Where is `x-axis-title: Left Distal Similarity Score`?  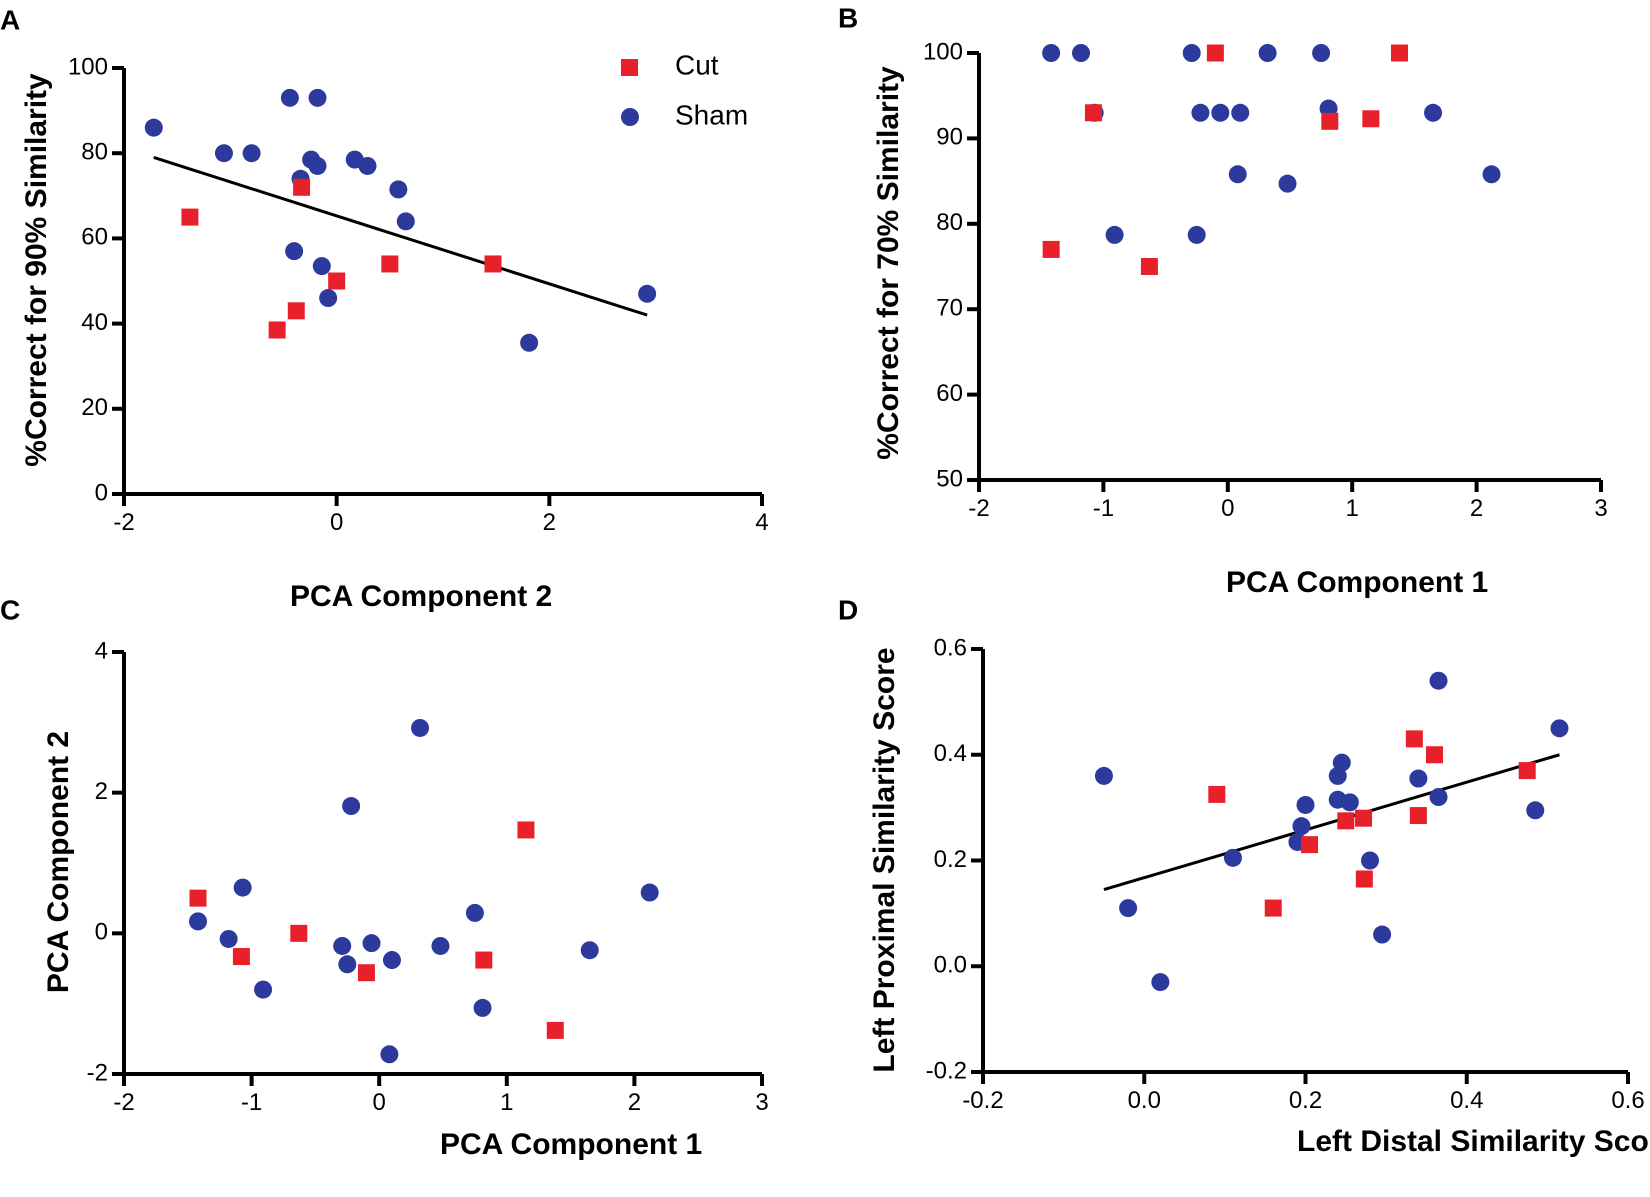 x-axis-title: Left Distal Similarity Score is located at coordinates (1473, 1141).